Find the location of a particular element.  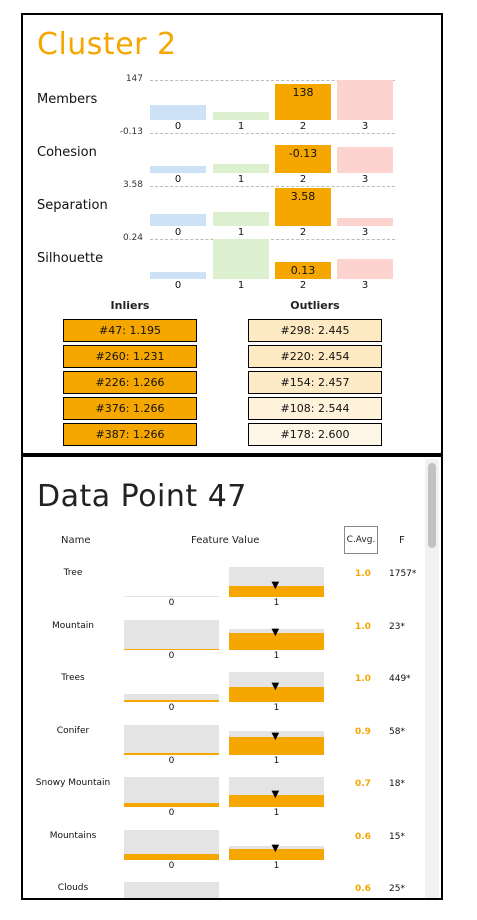

metric-name: Members is located at coordinates (67, 99).